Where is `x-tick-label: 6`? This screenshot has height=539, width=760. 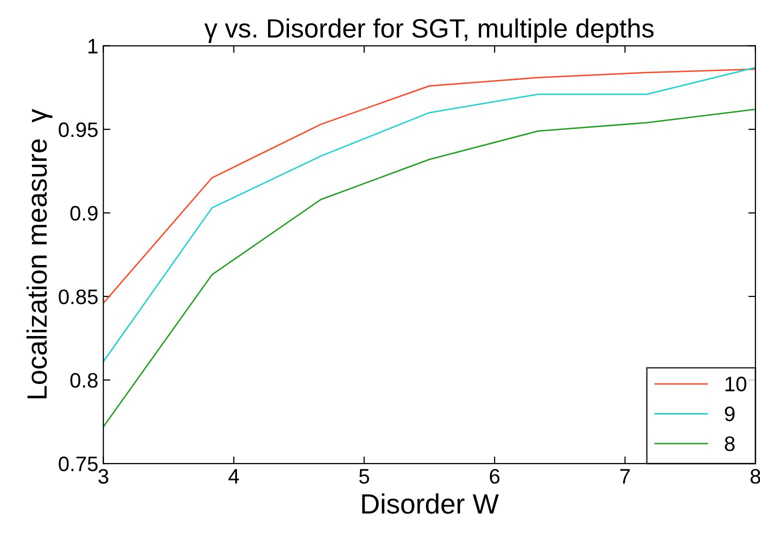 x-tick-label: 6 is located at coordinates (495, 476).